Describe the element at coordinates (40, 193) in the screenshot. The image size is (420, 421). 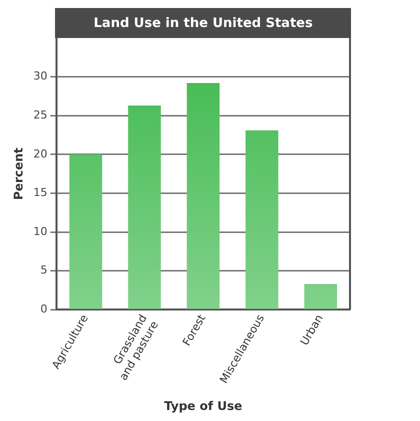
I see `y-tick-label: 15` at that location.